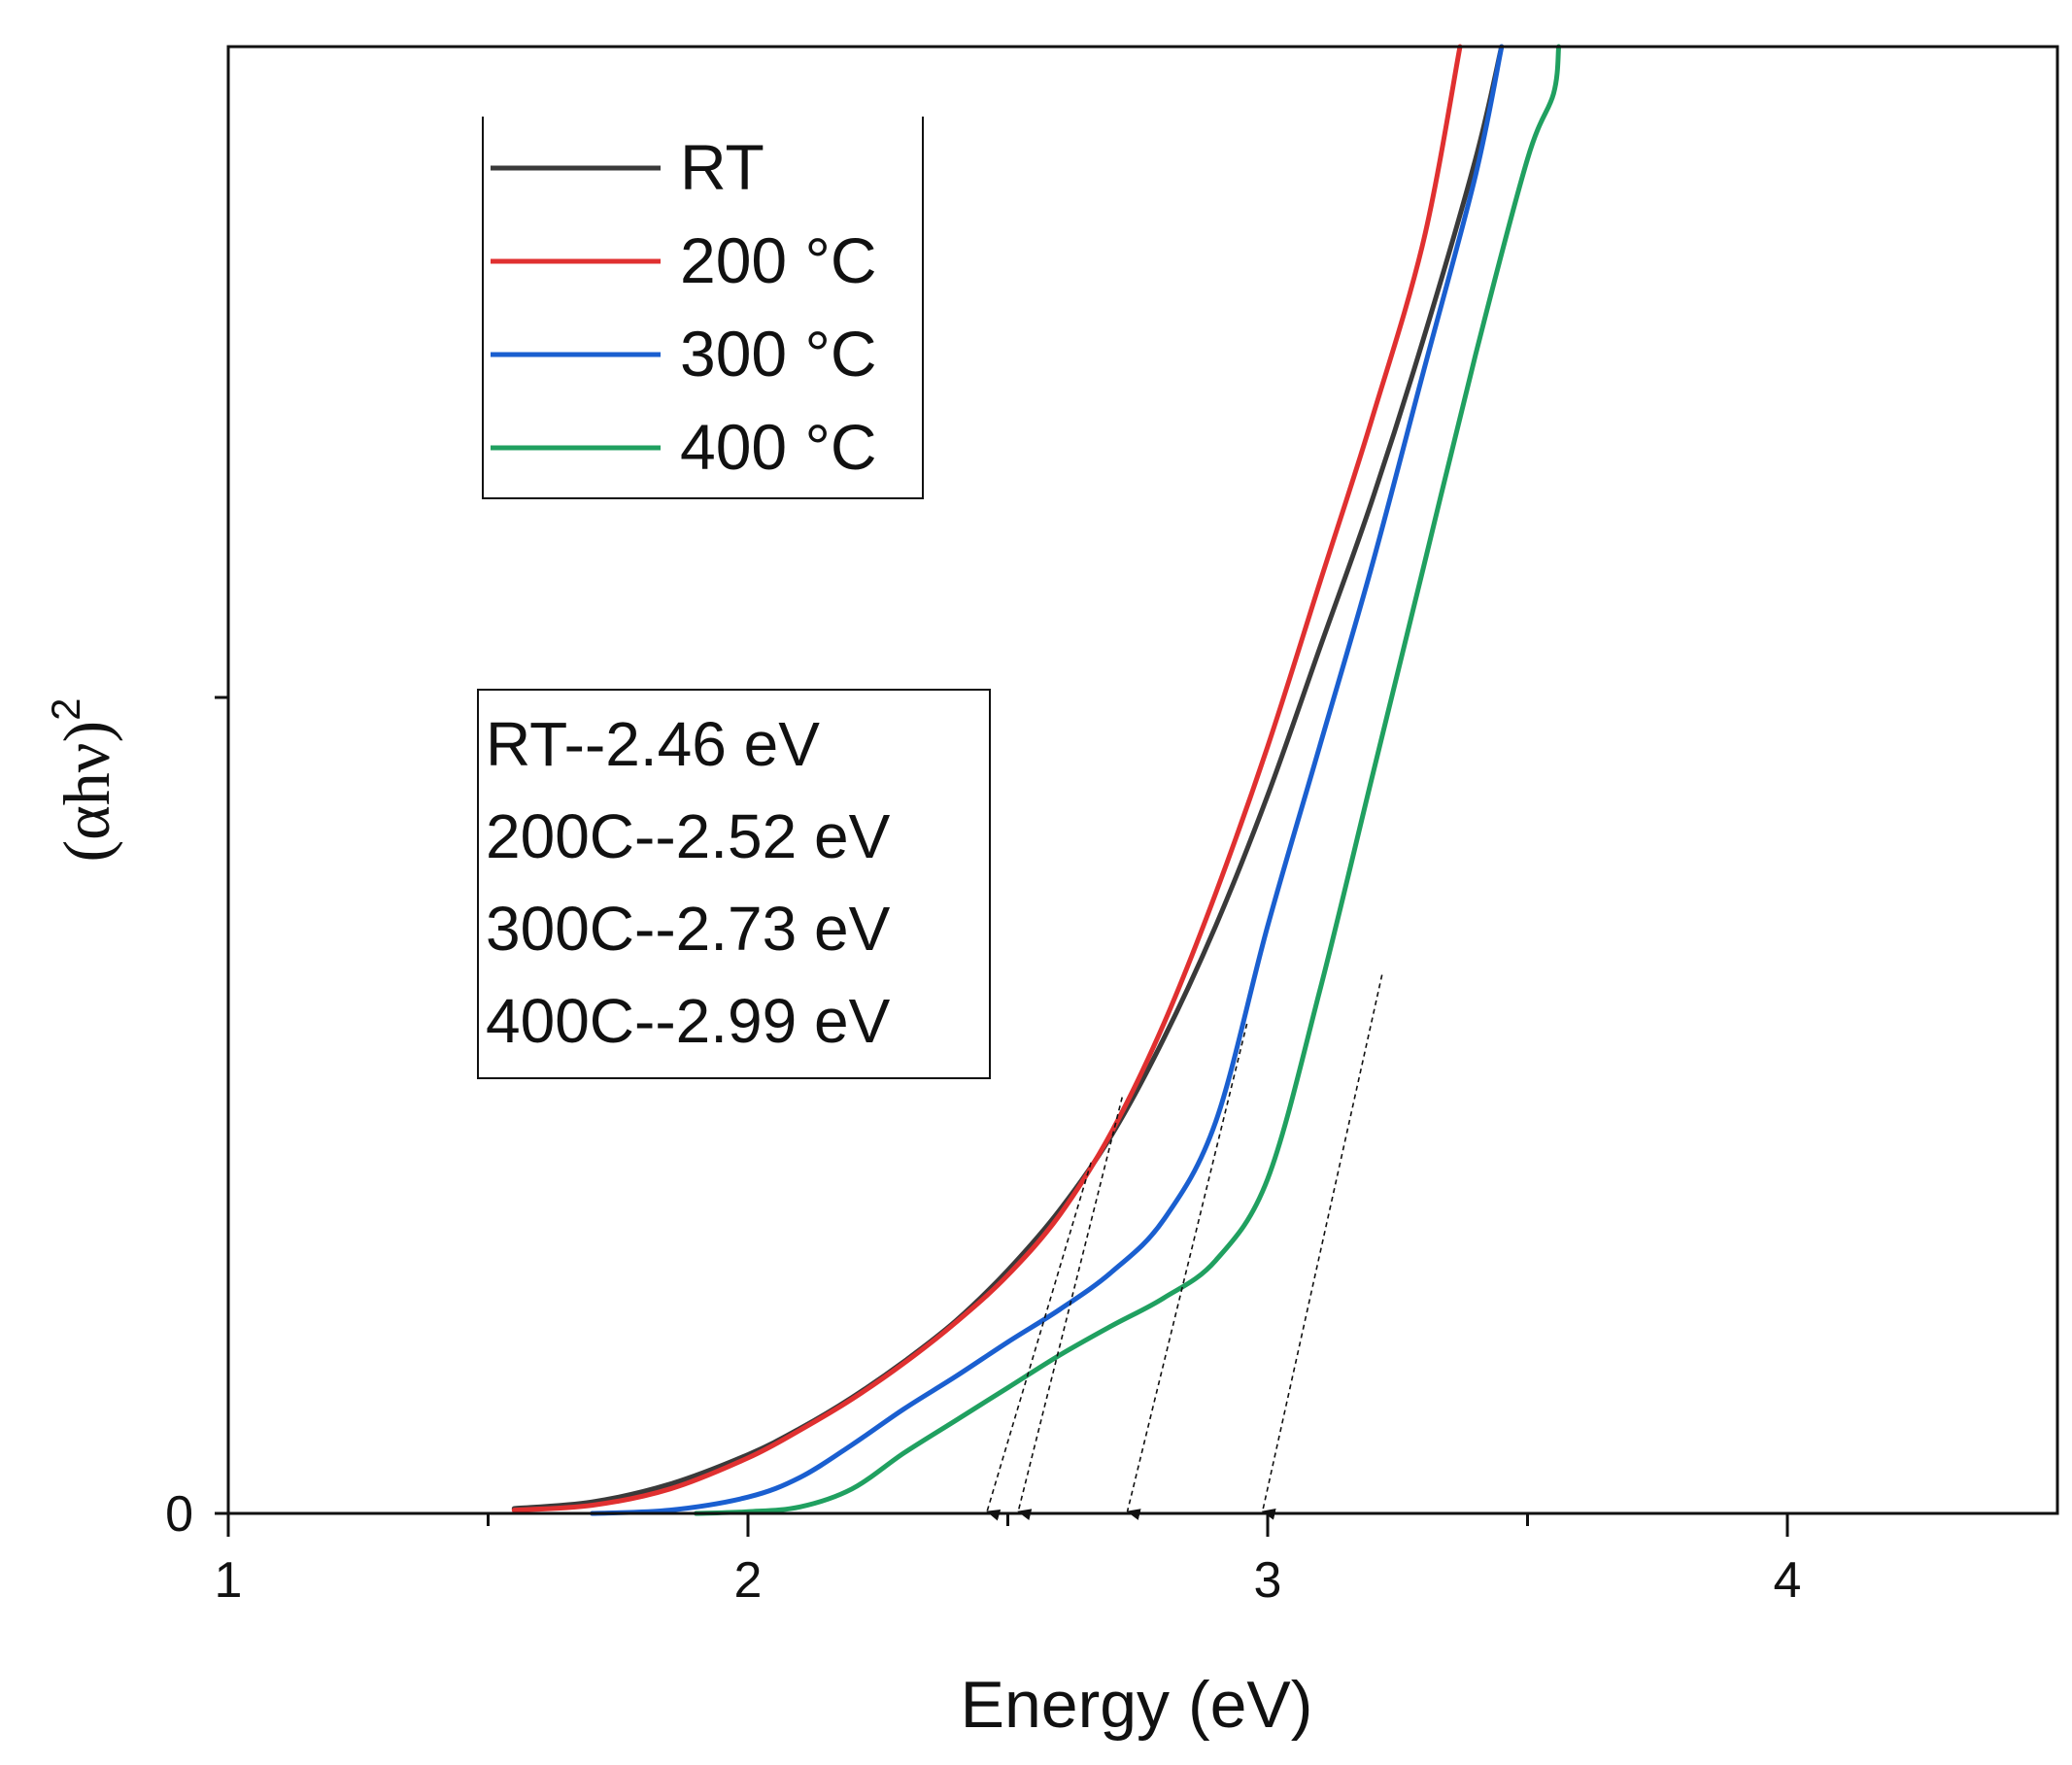 This screenshot has height=1765, width=2072. Describe the element at coordinates (1268, 1580) in the screenshot. I see `x-tick-label: 3` at that location.